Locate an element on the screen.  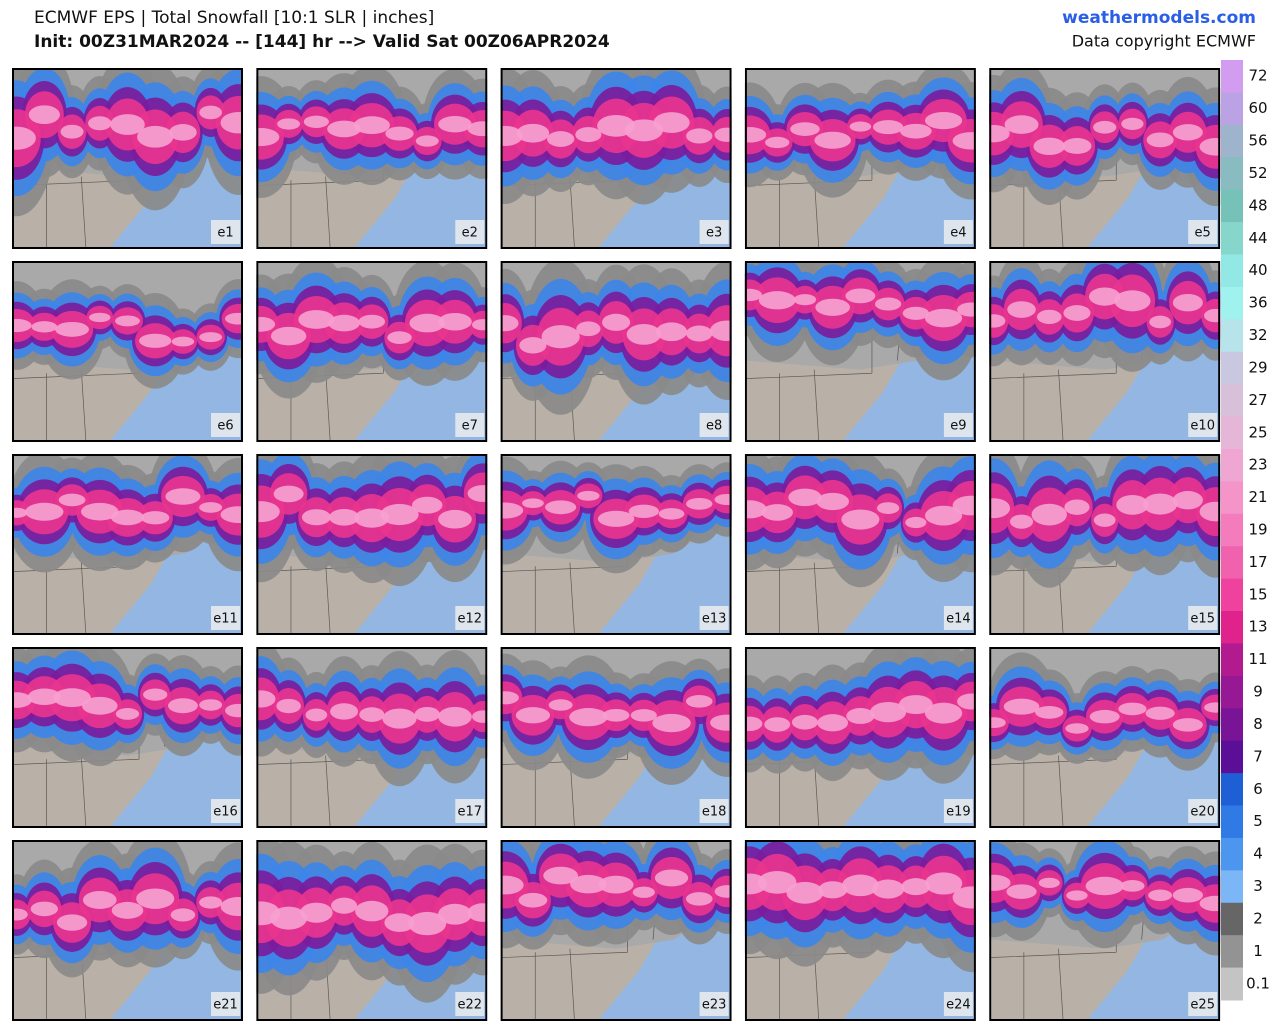
map-panel: e25 is located at coordinates (1105, 930).